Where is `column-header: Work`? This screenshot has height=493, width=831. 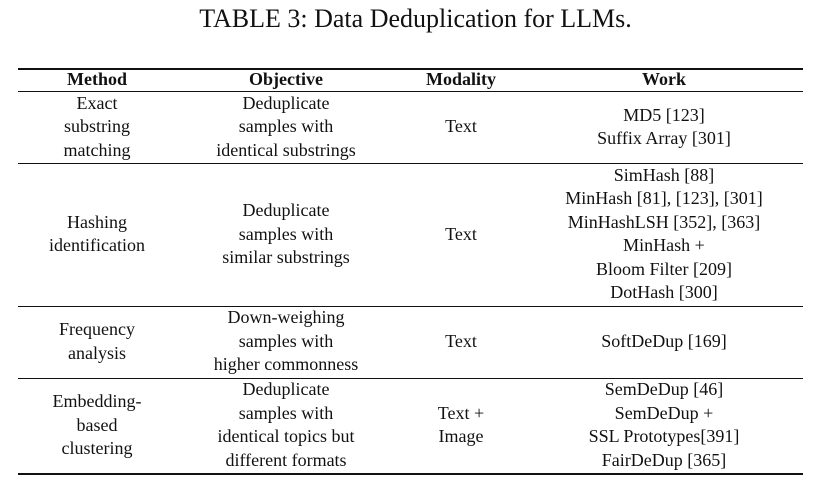 column-header: Work is located at coordinates (664, 79).